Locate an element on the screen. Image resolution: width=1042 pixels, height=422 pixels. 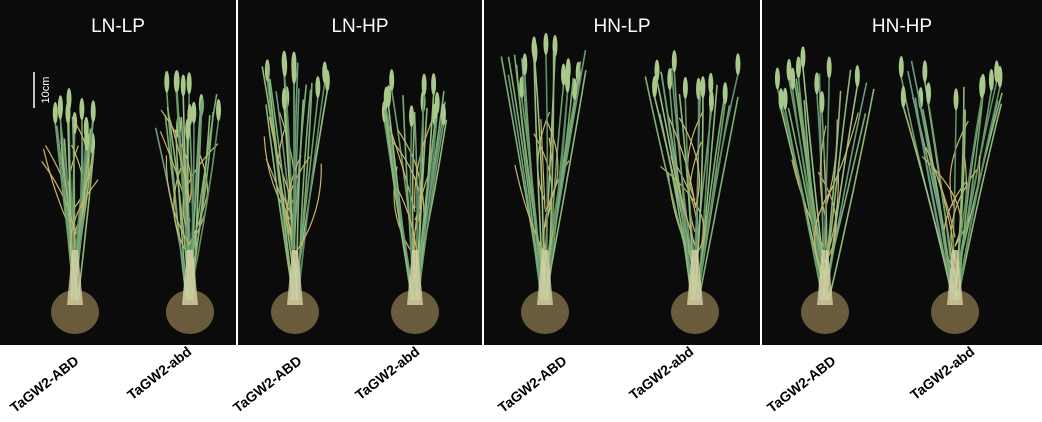
panel-title: HN-LP is located at coordinates (621, 26).